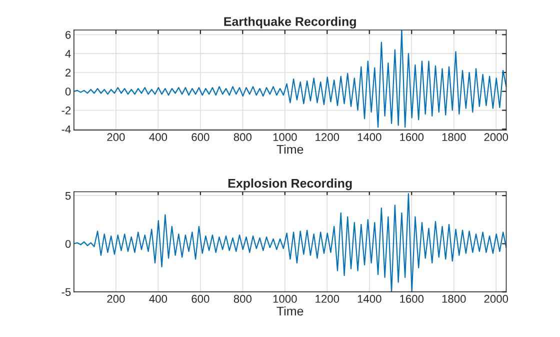 Image resolution: width=560 pixels, height=337 pixels. What do you see at coordinates (68, 72) in the screenshot?
I see `y-tick-label: 2` at bounding box center [68, 72].